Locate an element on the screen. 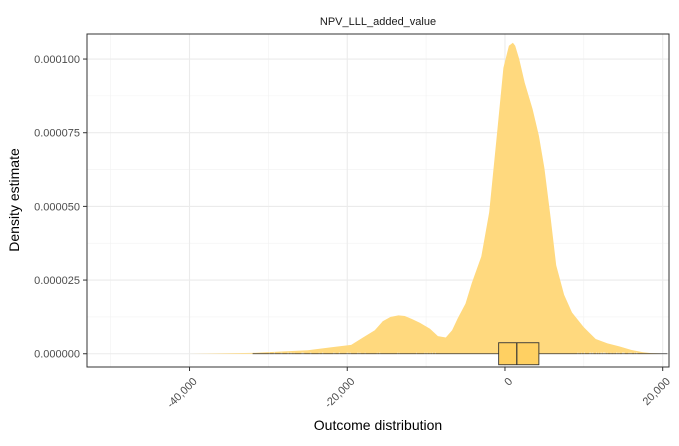  y-tick-label: 0.000000 is located at coordinates (57, 355).